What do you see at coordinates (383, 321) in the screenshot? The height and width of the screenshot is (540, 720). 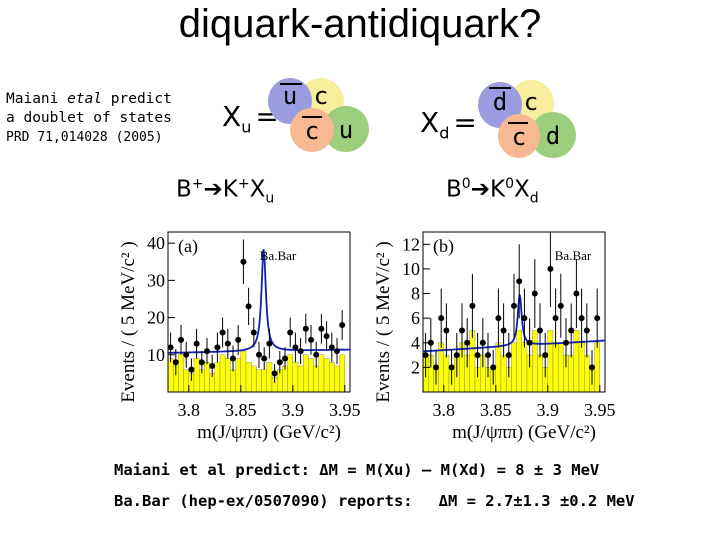 I see `y-axis-label: Events / ( 5 MeV/c² )` at bounding box center [383, 321].